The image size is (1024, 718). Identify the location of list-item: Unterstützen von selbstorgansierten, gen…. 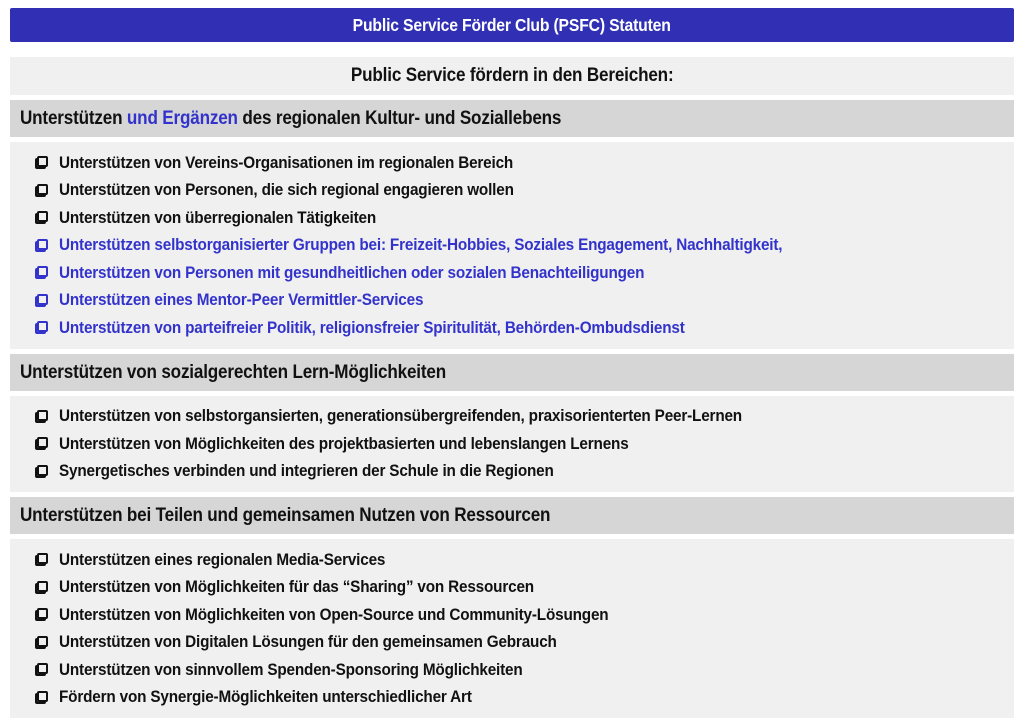
(524, 417).